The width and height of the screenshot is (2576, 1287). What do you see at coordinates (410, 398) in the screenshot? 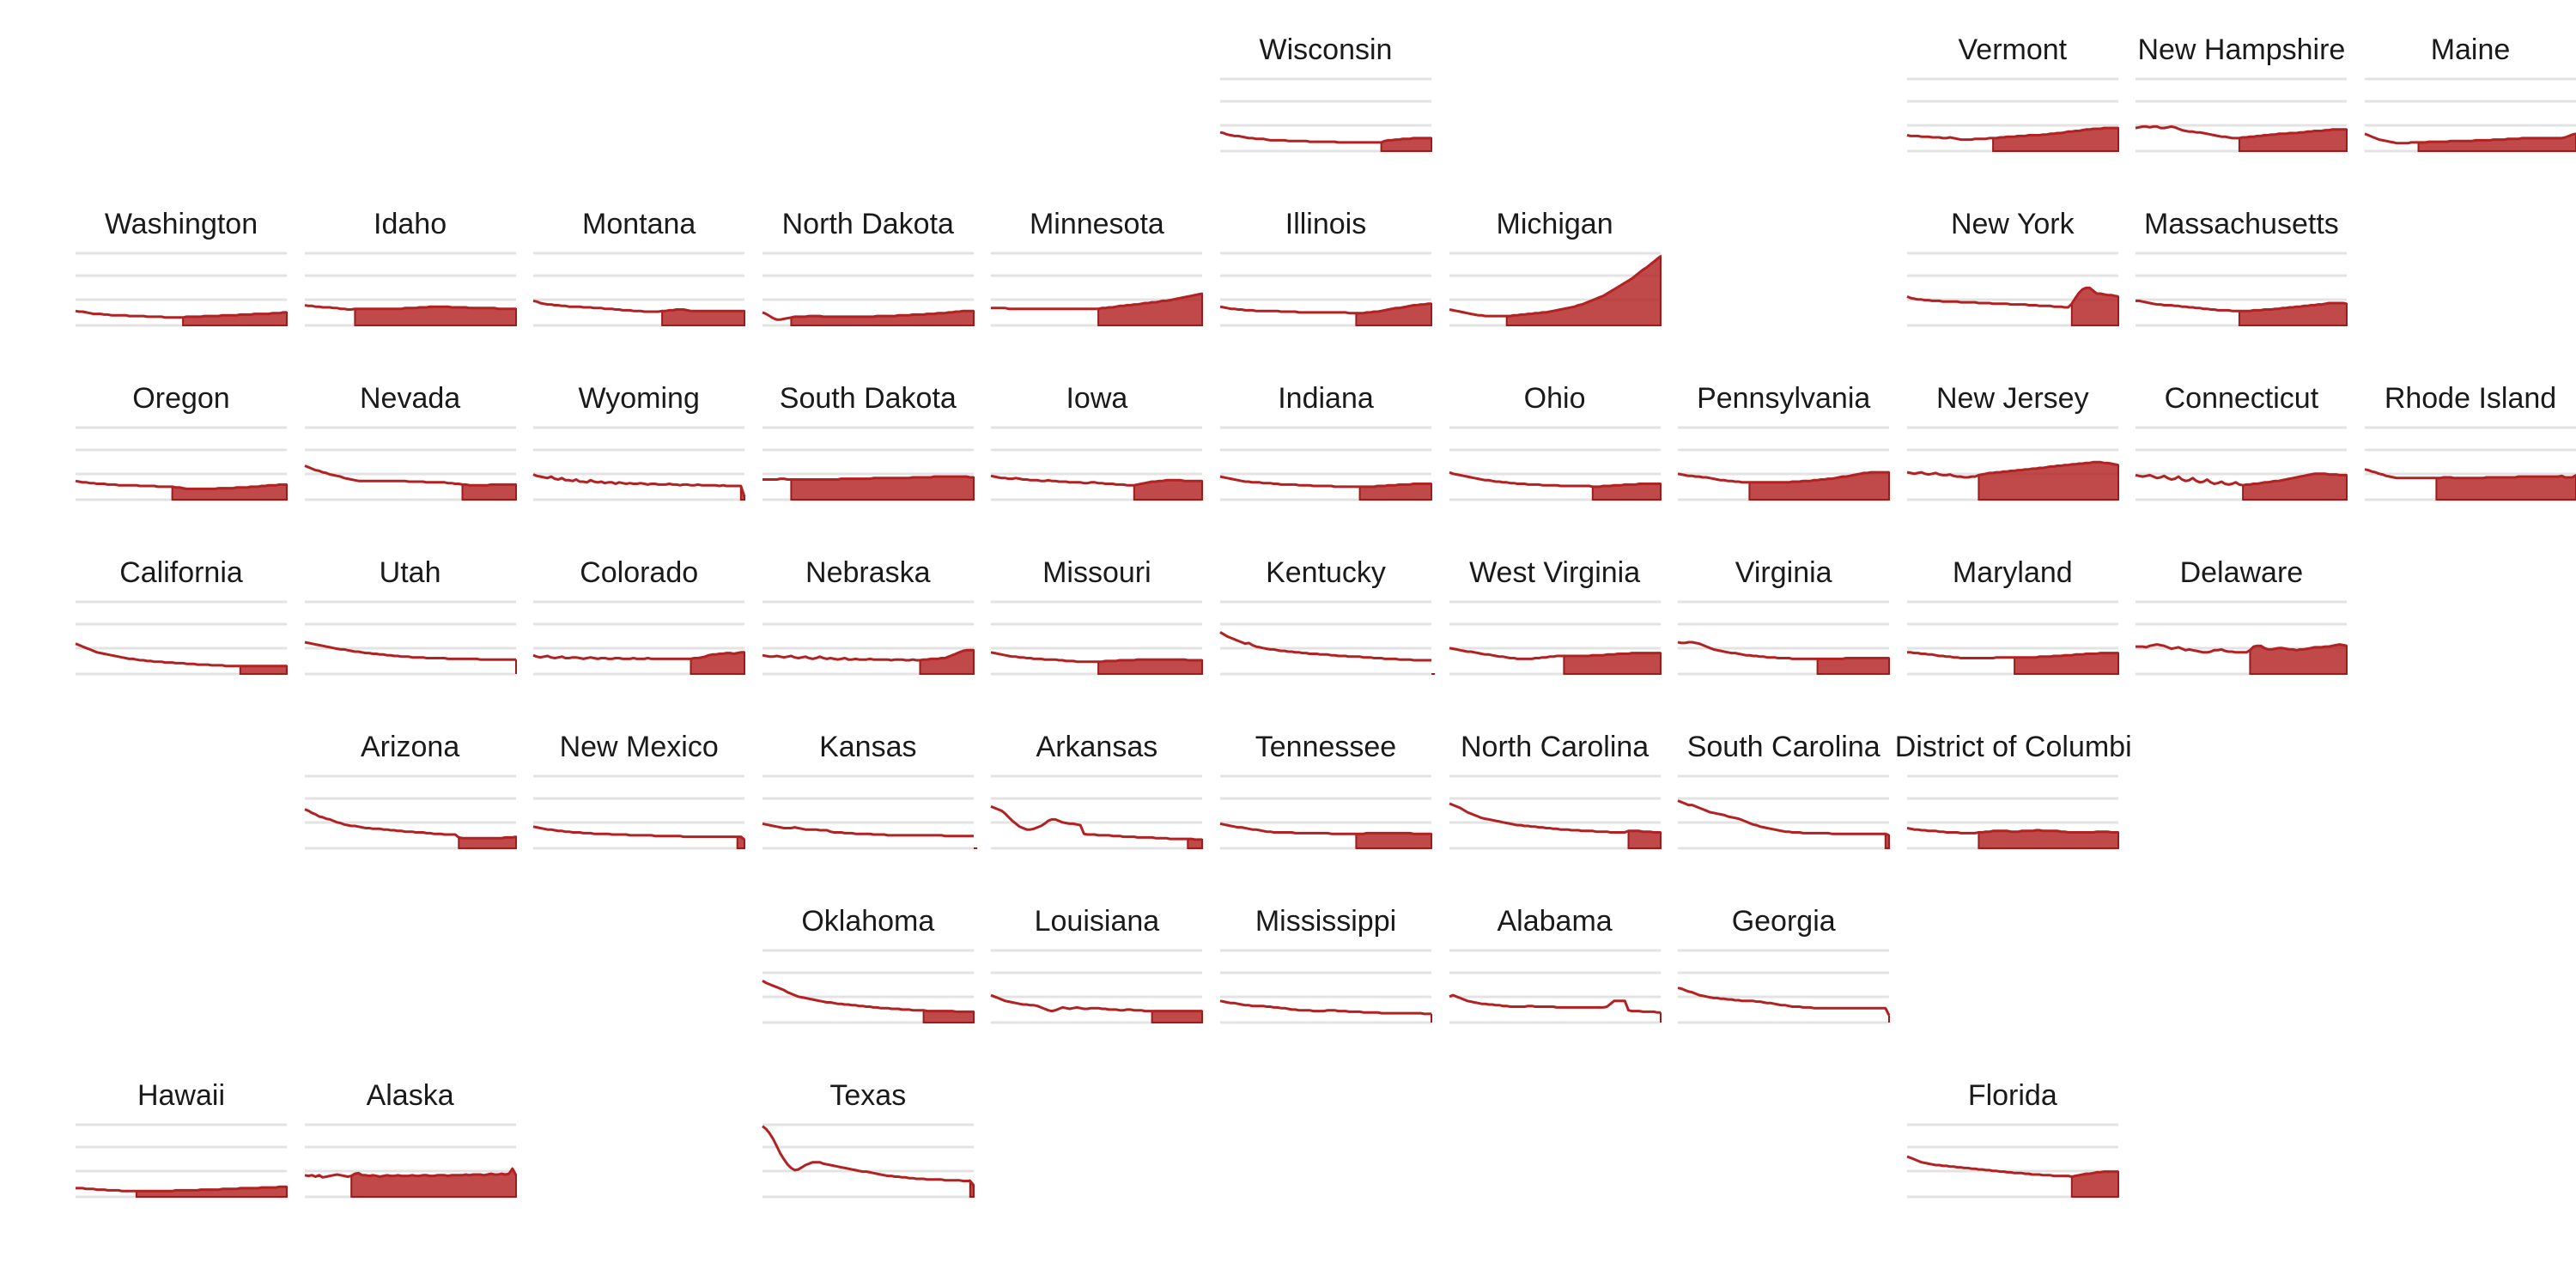
I see `state-title: Nevada` at bounding box center [410, 398].